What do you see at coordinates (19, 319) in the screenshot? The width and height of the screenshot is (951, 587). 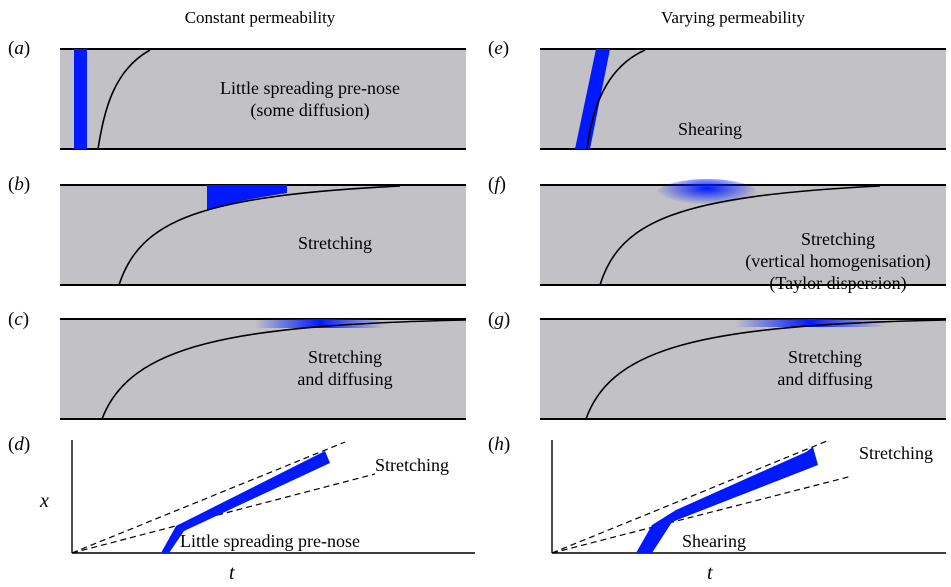 I see `panel-label-c: (c)` at bounding box center [19, 319].